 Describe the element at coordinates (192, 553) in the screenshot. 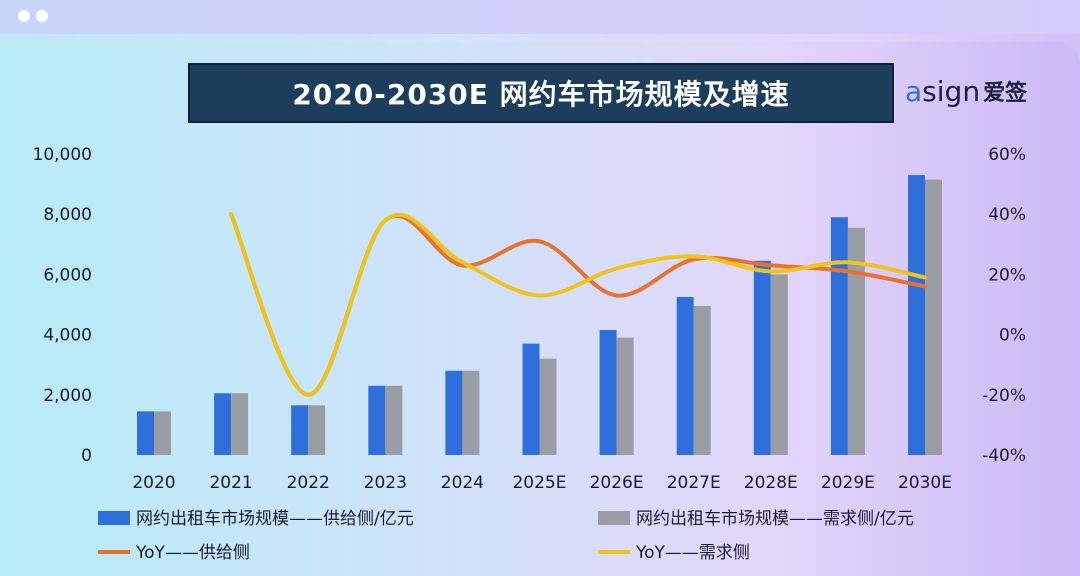

I see `legend-label: YoY——供给侧` at that location.